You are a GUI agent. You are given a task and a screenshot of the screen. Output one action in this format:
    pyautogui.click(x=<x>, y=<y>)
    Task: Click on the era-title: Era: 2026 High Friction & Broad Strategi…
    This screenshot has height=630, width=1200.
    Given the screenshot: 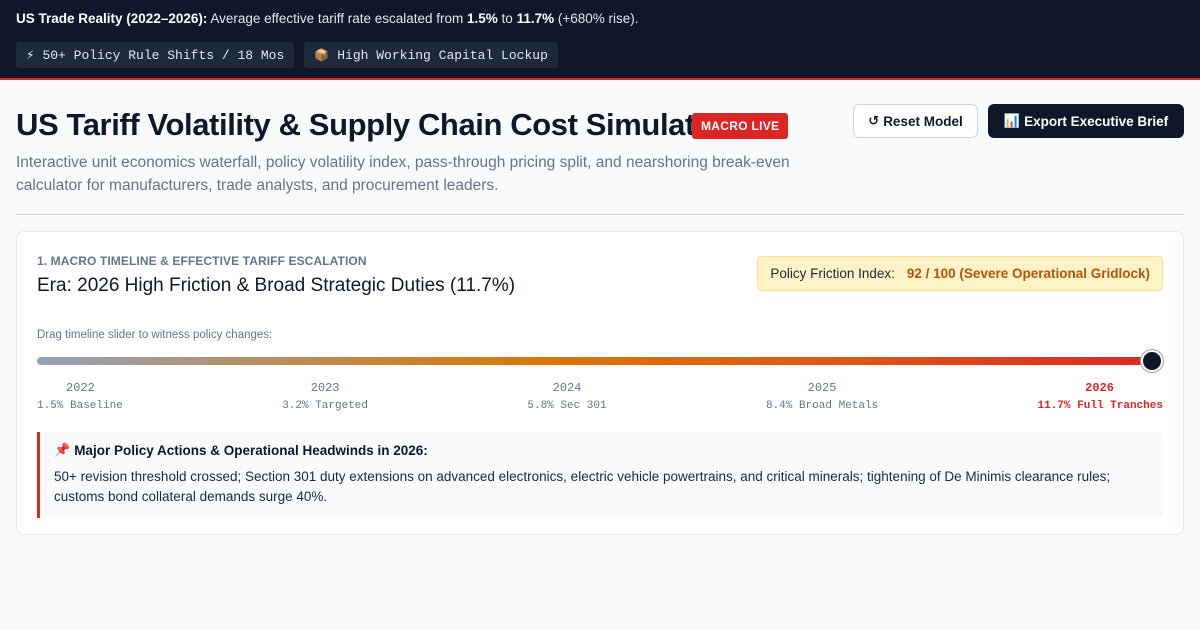 What is the action you would take?
    pyautogui.click(x=276, y=285)
    